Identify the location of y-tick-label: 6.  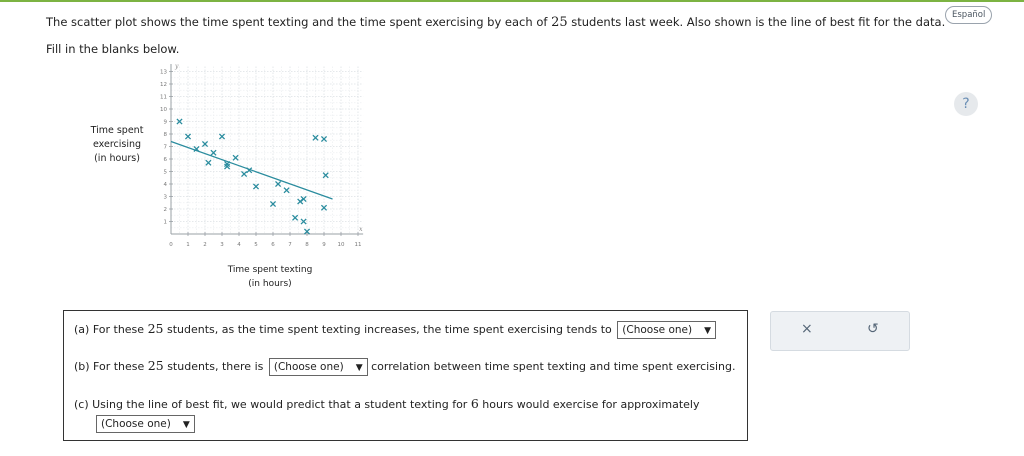
(166, 160).